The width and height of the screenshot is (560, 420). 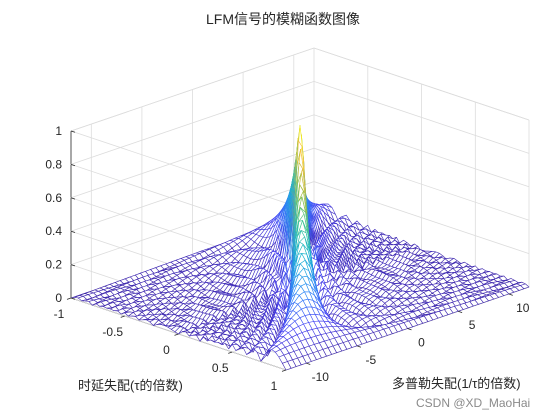 I want to click on y-tick-label-4: 10, so click(x=523, y=308).